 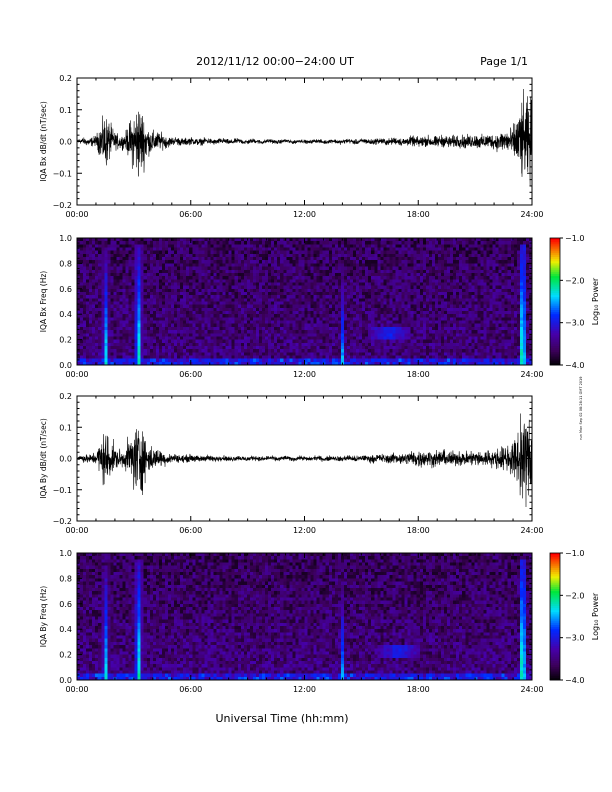 I want to click on y-tick-label: −0.2, so click(x=62, y=205).